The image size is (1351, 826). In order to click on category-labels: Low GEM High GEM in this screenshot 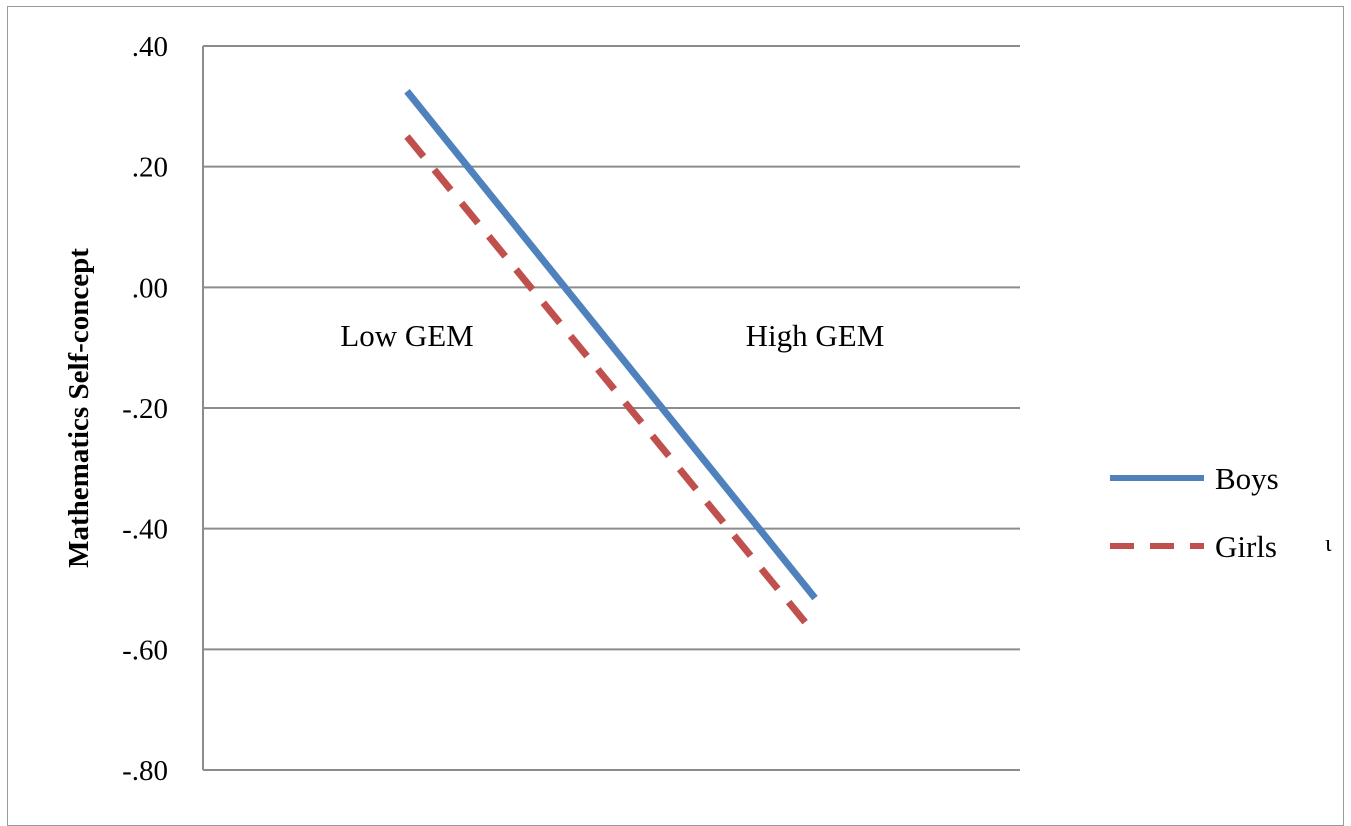, I will do `click(612, 335)`.